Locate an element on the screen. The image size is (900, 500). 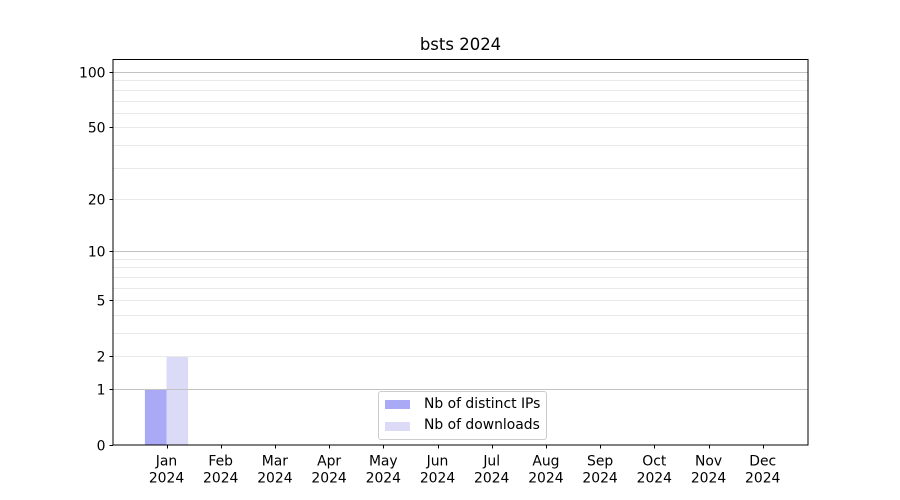
bar-downloads-jan is located at coordinates (177, 400).